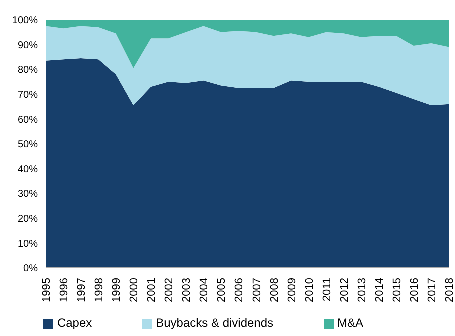 This screenshot has height=336, width=455. What do you see at coordinates (380, 290) in the screenshot?
I see `x-tick-label: 2014` at bounding box center [380, 290].